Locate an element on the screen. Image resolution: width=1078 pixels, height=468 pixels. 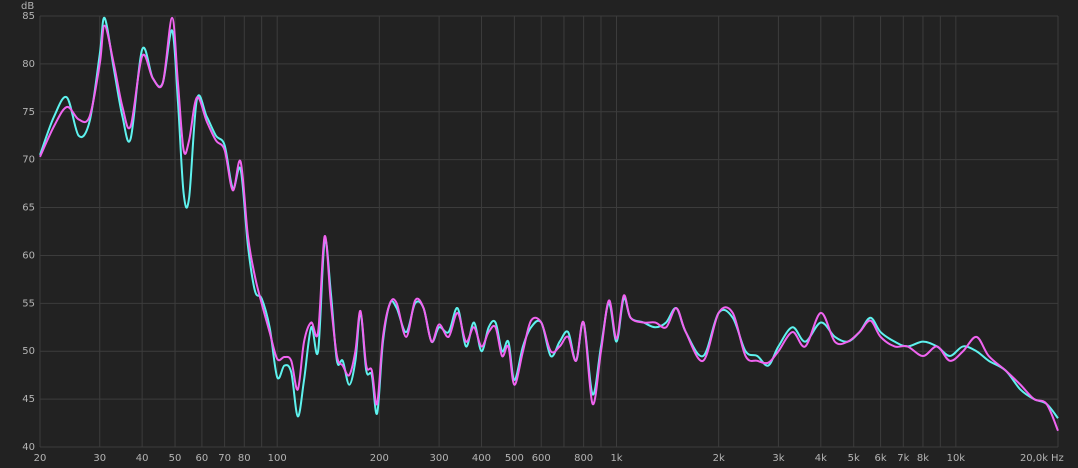
x-tick-label: 4k is located at coordinates (821, 458).